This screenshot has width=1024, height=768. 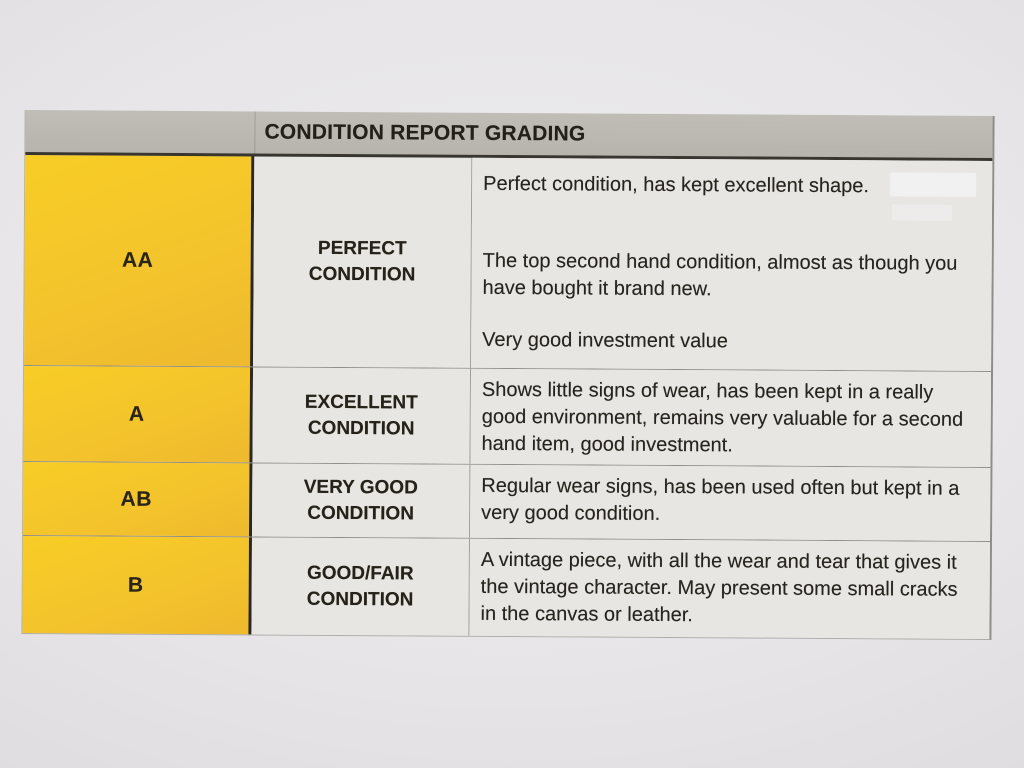 I want to click on condition-cell-a: EXCELLENT CONDITION, so click(x=362, y=415).